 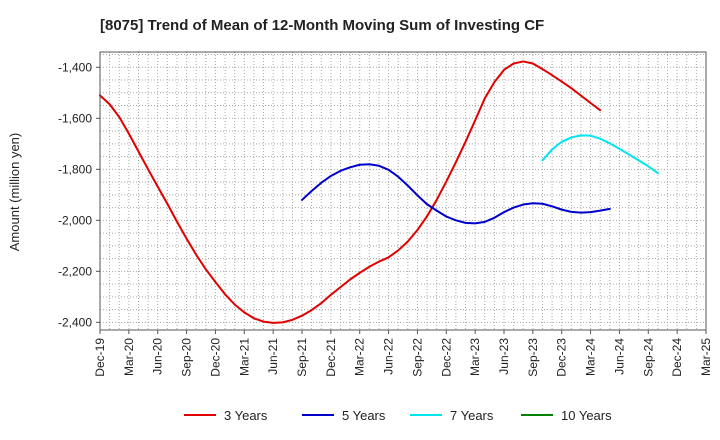 What do you see at coordinates (129, 357) in the screenshot?
I see `x-tick-label: Mar-20` at bounding box center [129, 357].